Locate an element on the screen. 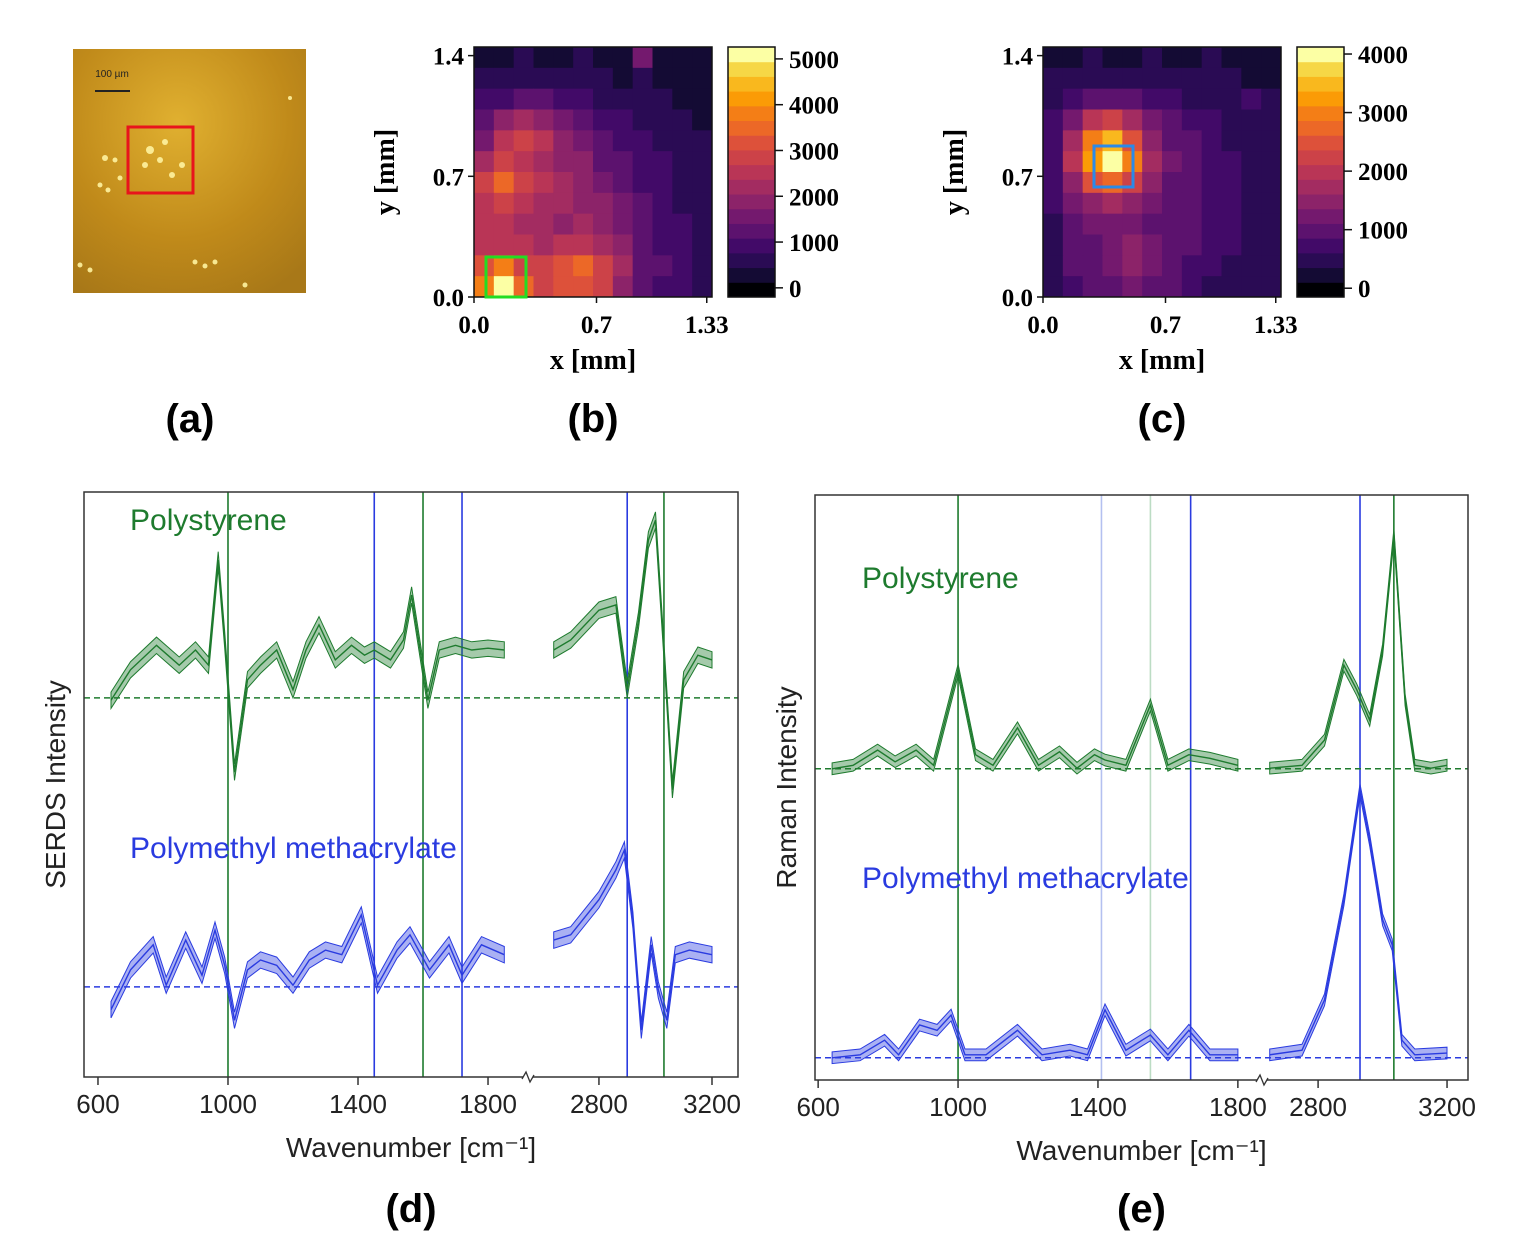  x-tick-label: 1.33 is located at coordinates (1276, 325).